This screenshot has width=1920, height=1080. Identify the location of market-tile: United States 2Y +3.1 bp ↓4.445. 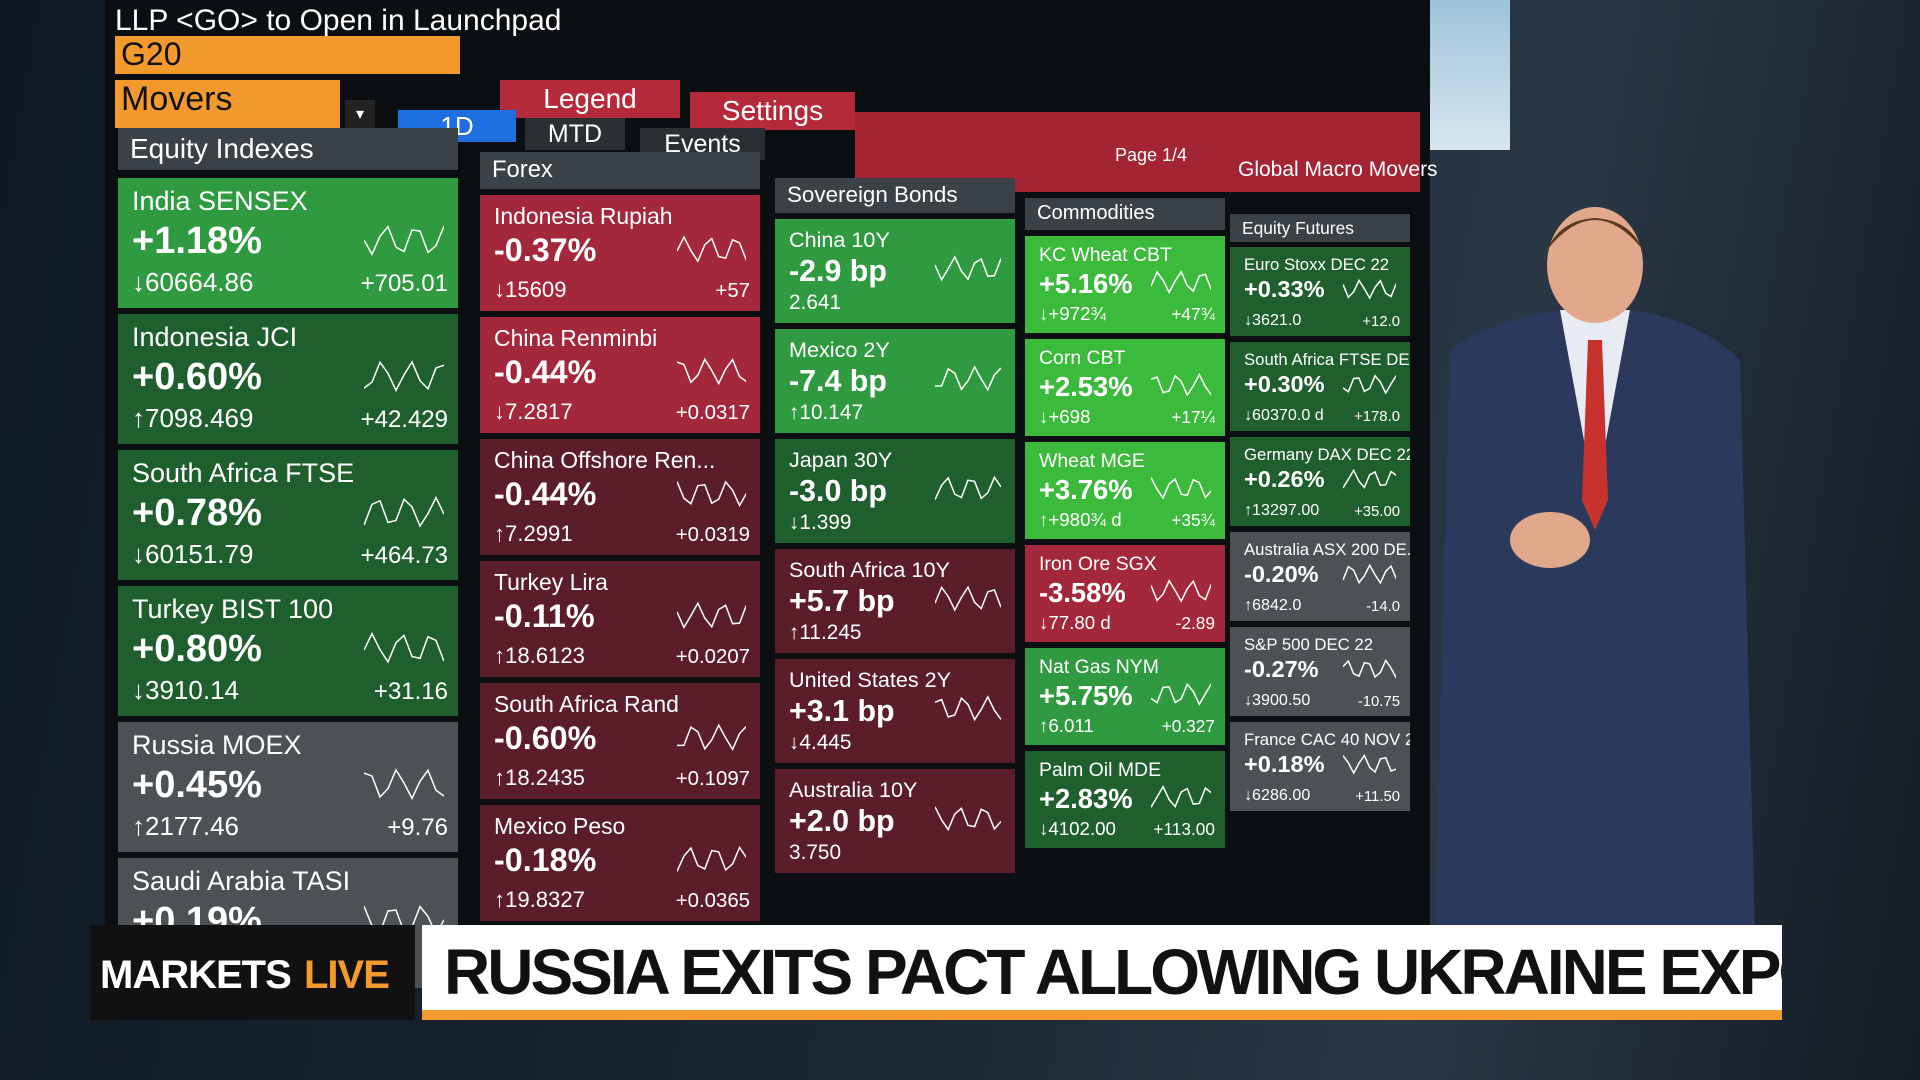
(895, 711).